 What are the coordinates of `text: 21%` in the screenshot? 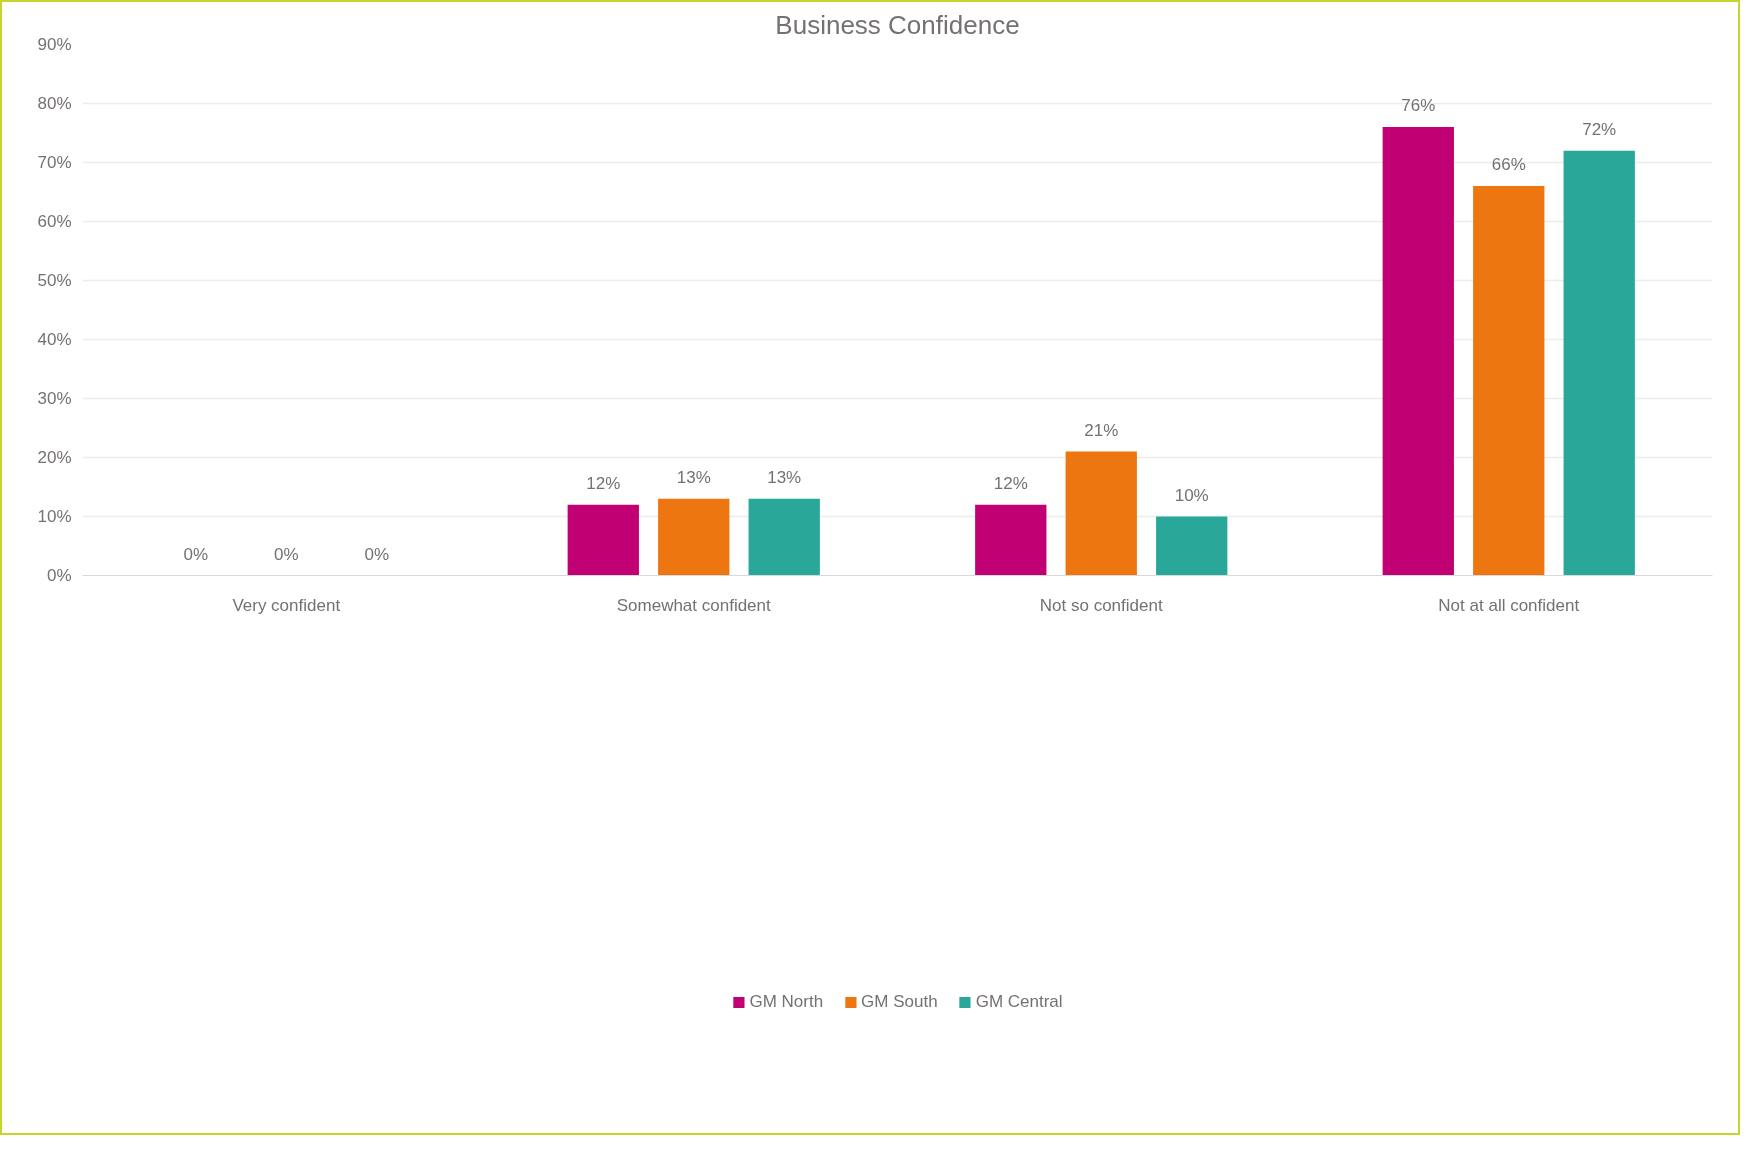 It's located at (1101, 430).